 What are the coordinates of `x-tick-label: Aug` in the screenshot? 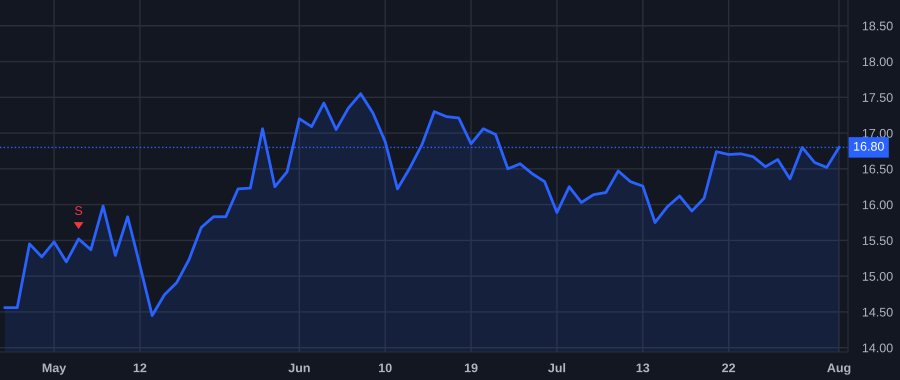 It's located at (838, 369).